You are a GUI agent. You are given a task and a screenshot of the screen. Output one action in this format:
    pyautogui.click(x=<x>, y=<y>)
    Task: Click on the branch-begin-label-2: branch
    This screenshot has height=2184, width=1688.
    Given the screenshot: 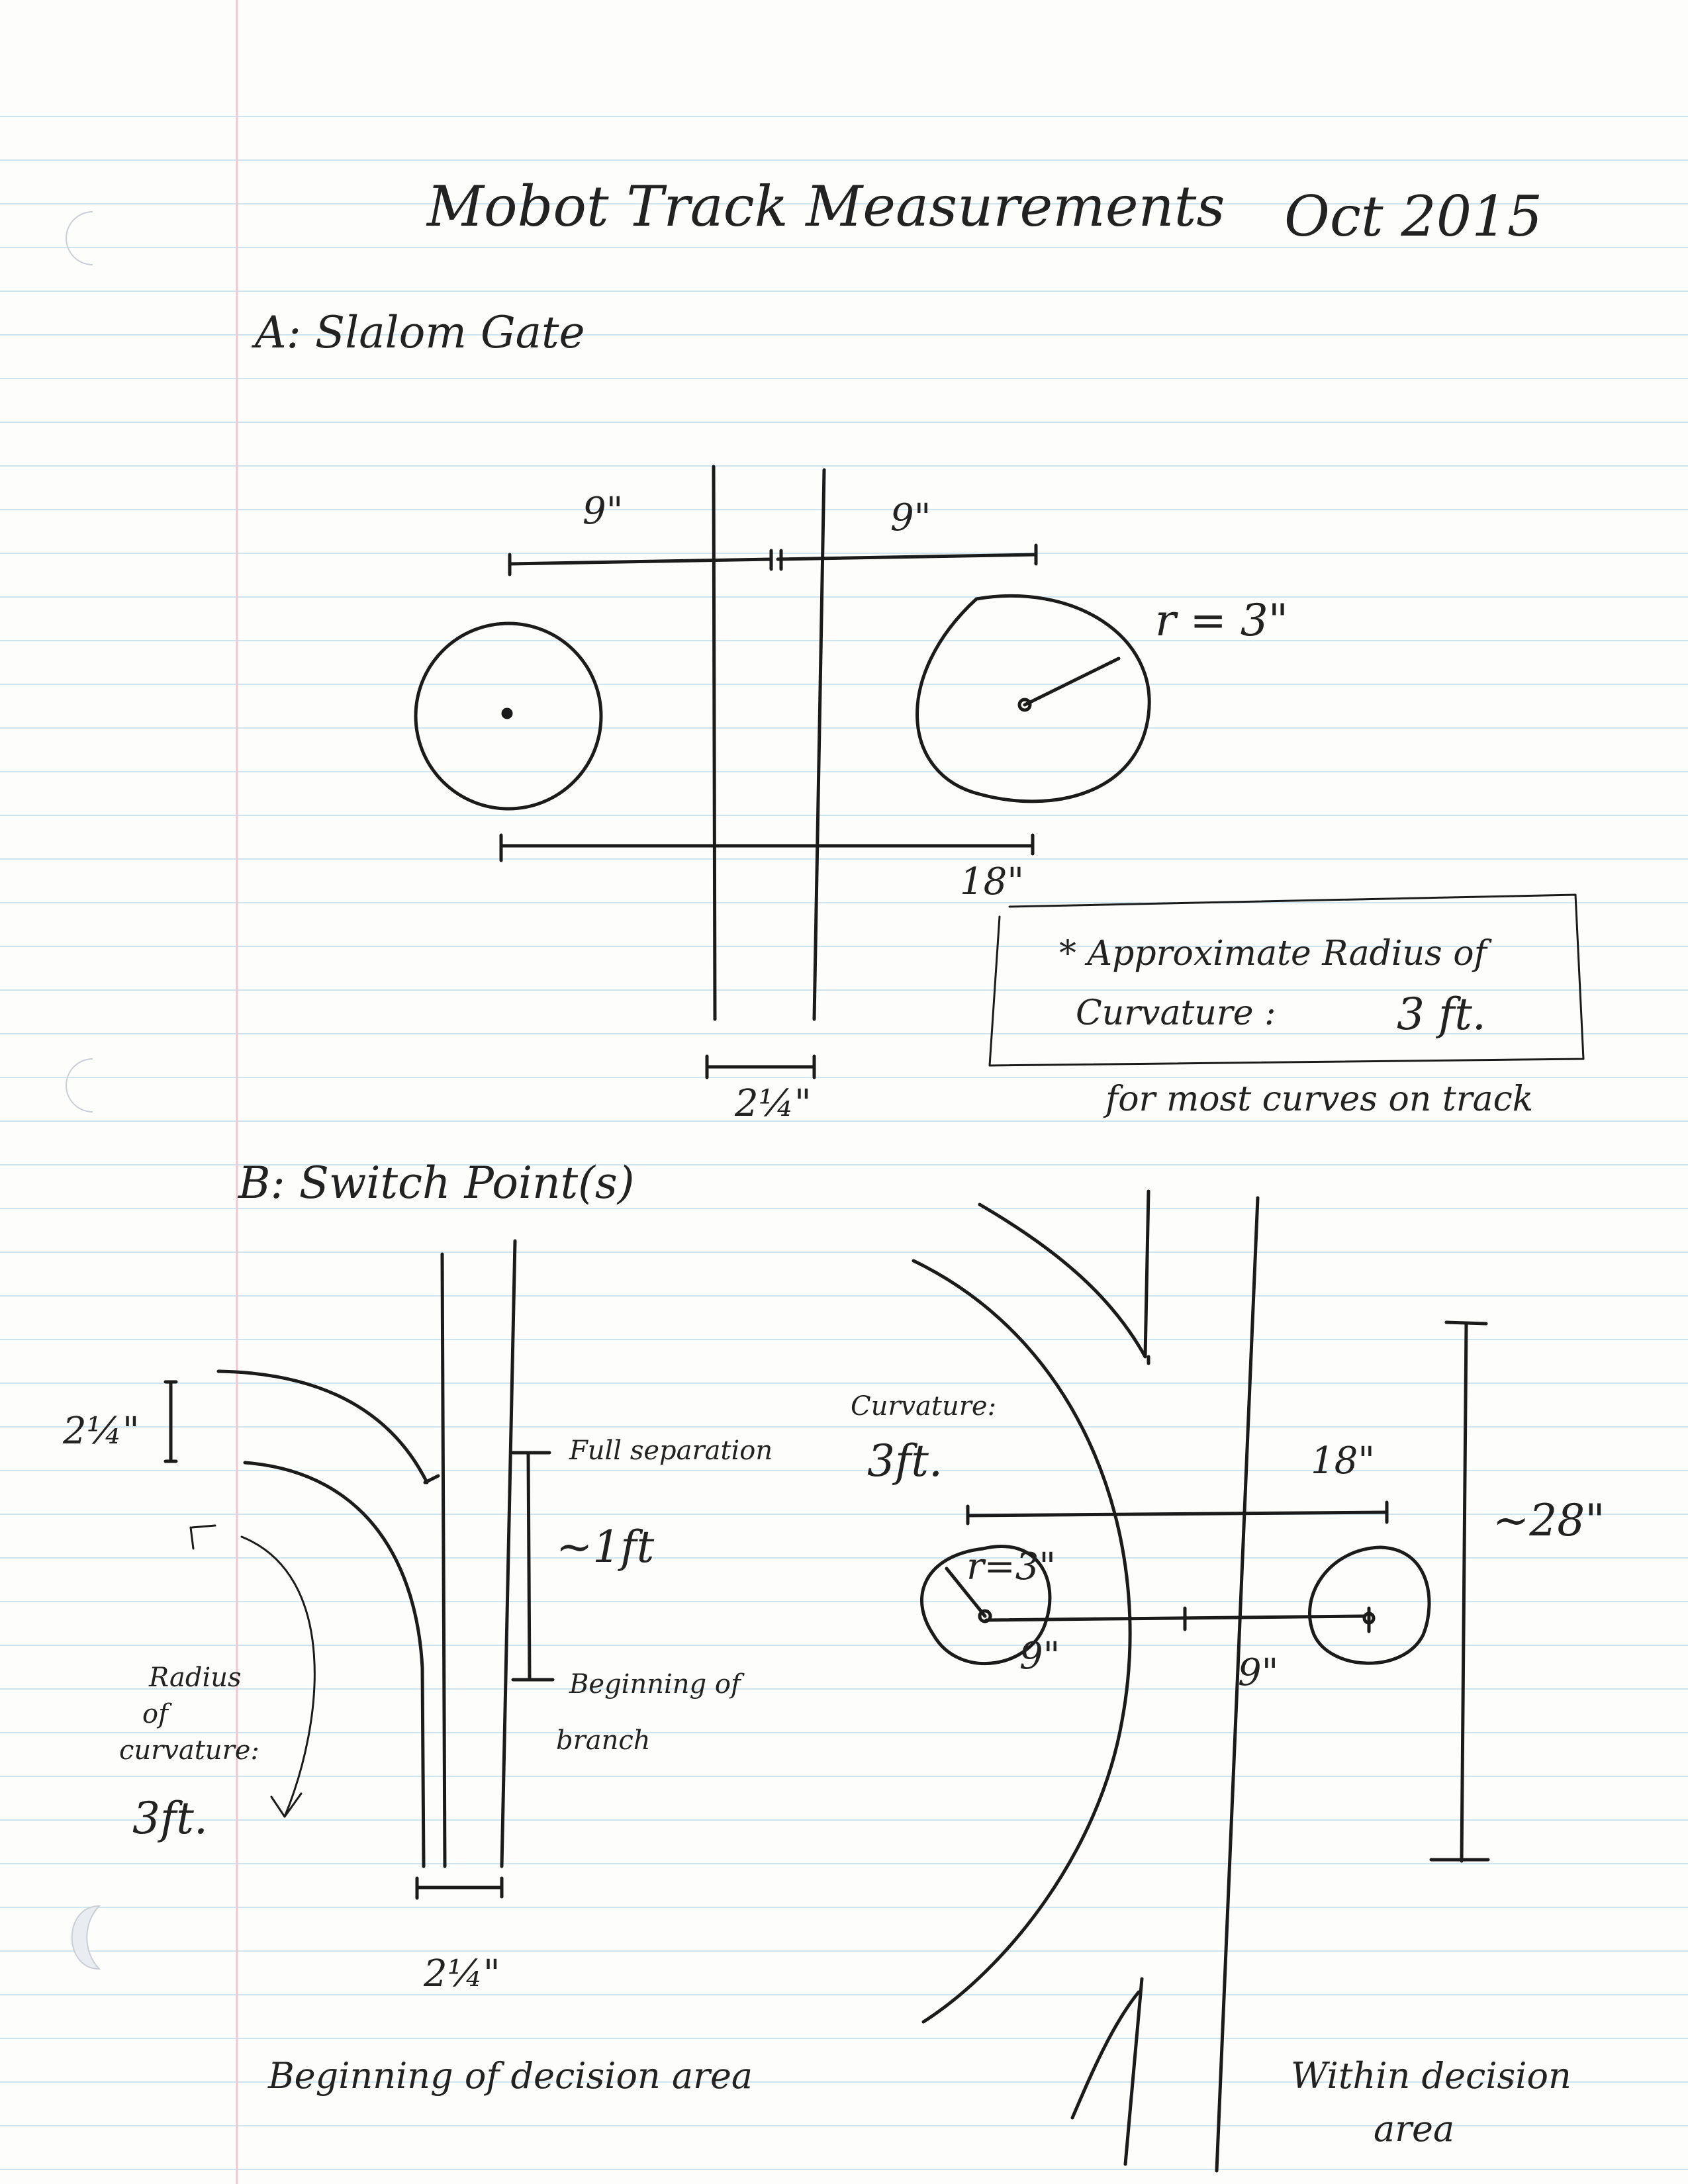 What is the action you would take?
    pyautogui.click(x=603, y=1740)
    